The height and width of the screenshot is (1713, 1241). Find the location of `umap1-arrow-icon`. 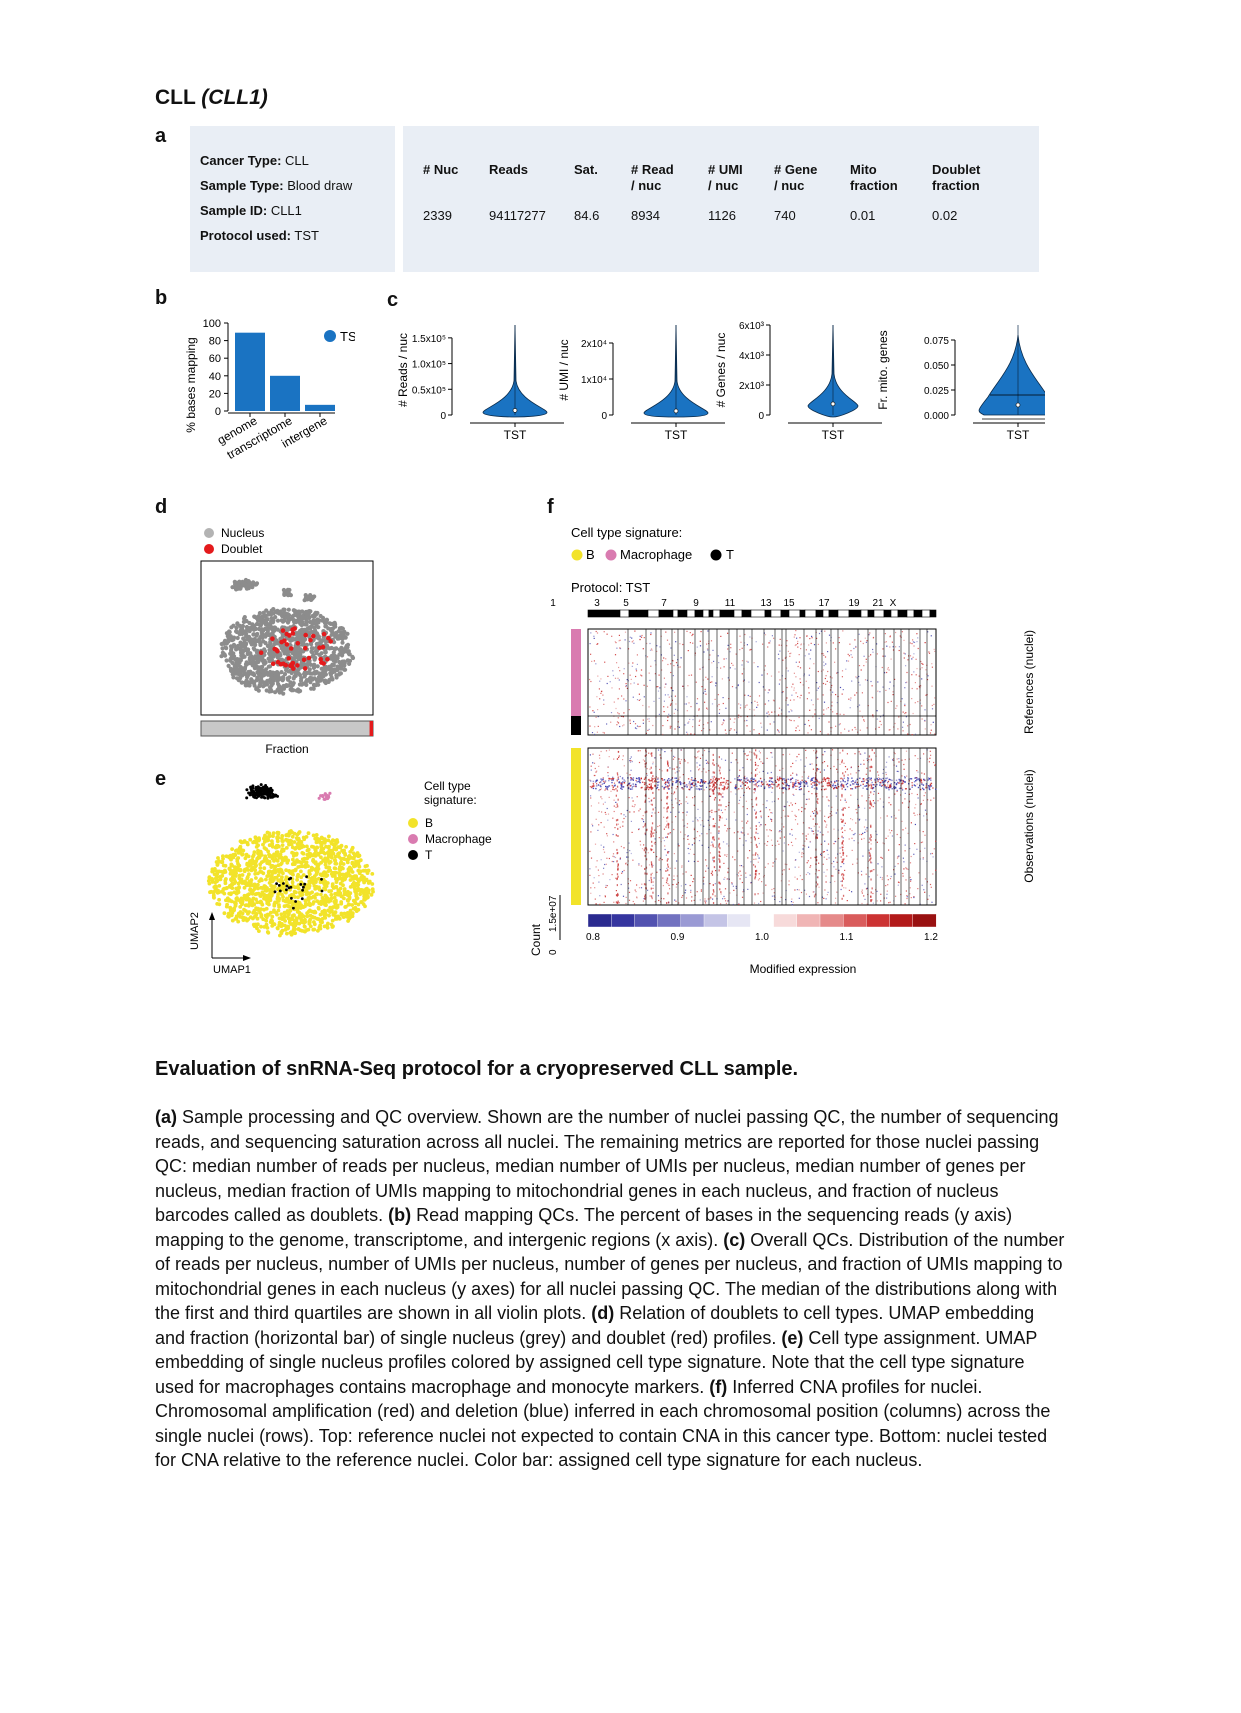

umap1-arrow-icon is located at coordinates (247, 958).